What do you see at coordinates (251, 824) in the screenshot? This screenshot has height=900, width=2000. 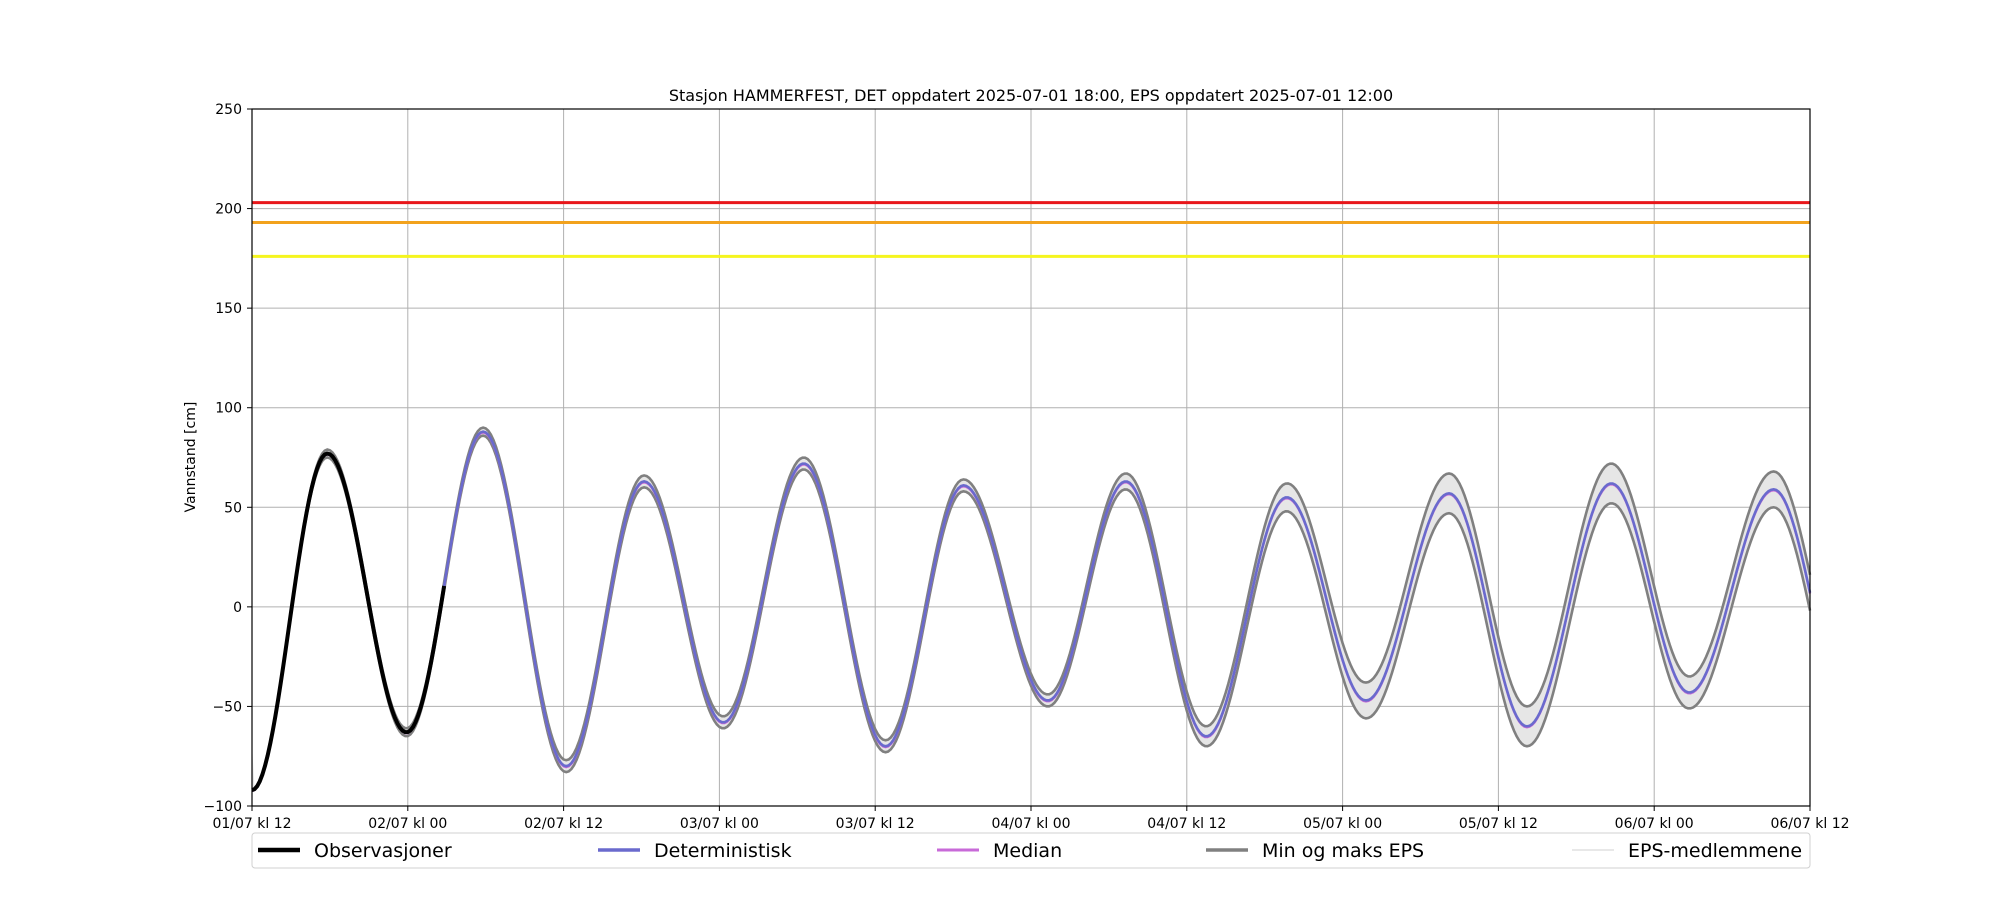 I see `x-tick-label: 01/07 kl 12` at bounding box center [251, 824].